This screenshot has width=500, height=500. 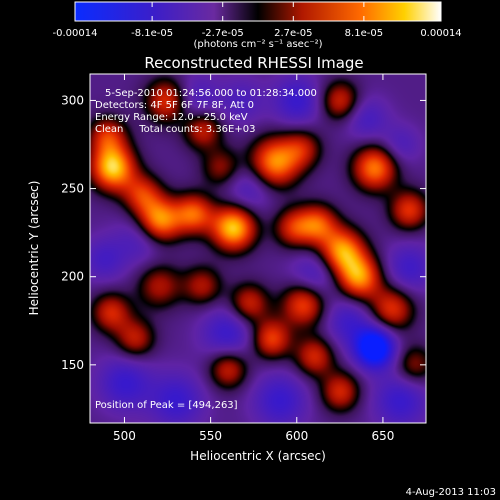 I want to click on x-tick-label: 550, so click(x=210, y=436).